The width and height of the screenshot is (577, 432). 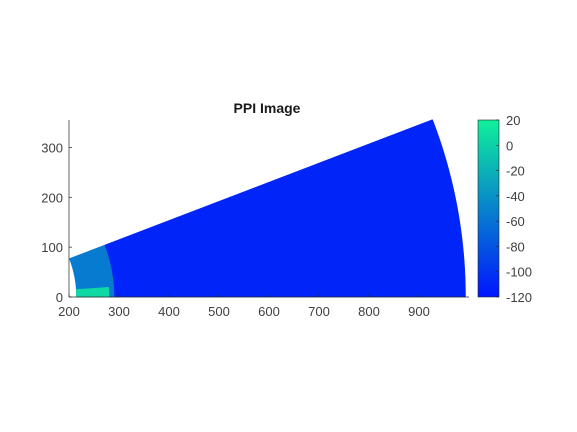 I want to click on colorbar-tick-label: -20, so click(x=515, y=171).